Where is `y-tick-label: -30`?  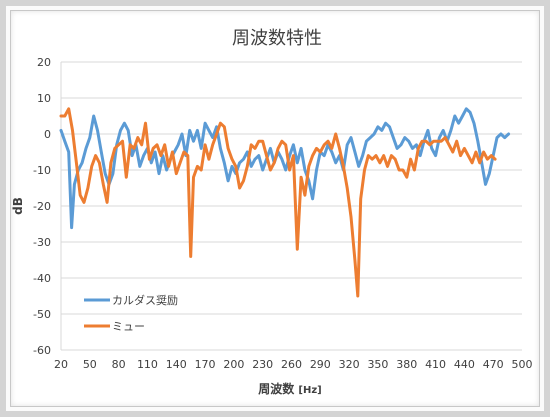
y-tick-label: -30 is located at coordinates (42, 242).